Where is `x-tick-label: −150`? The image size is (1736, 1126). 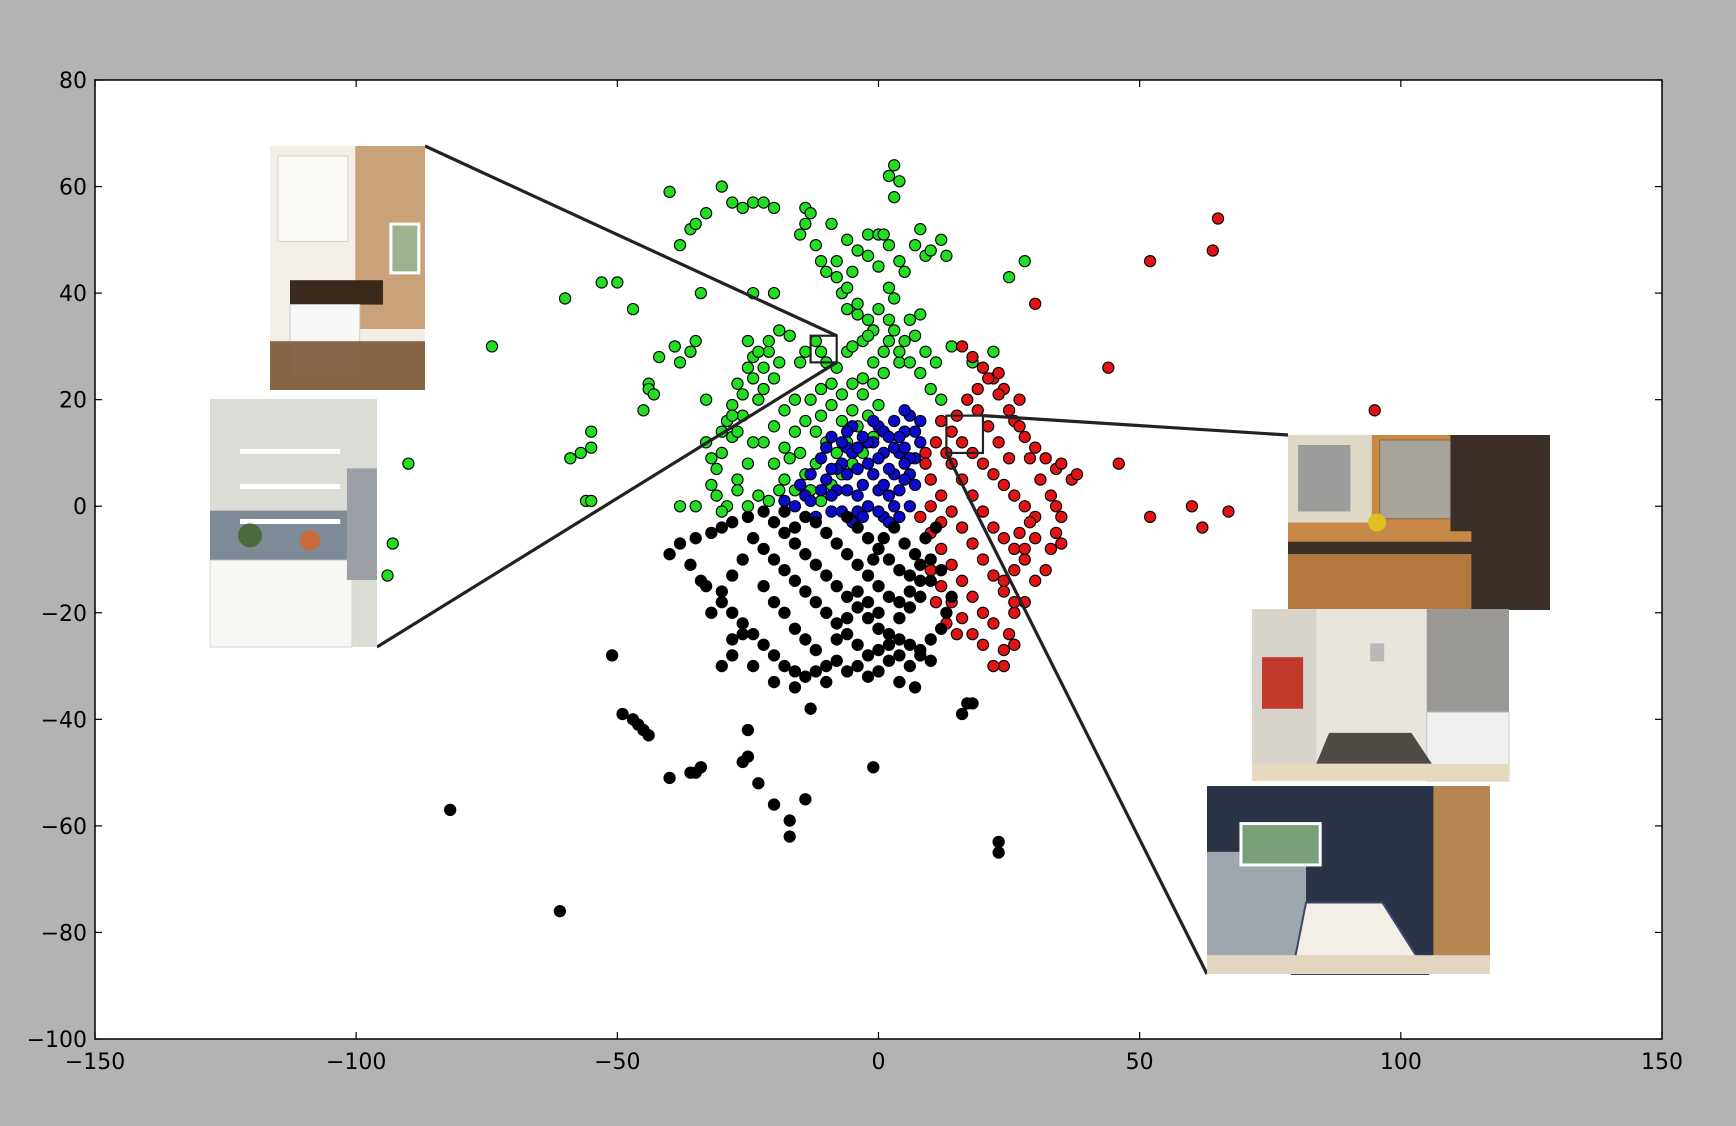 x-tick-label: −150 is located at coordinates (95, 1062).